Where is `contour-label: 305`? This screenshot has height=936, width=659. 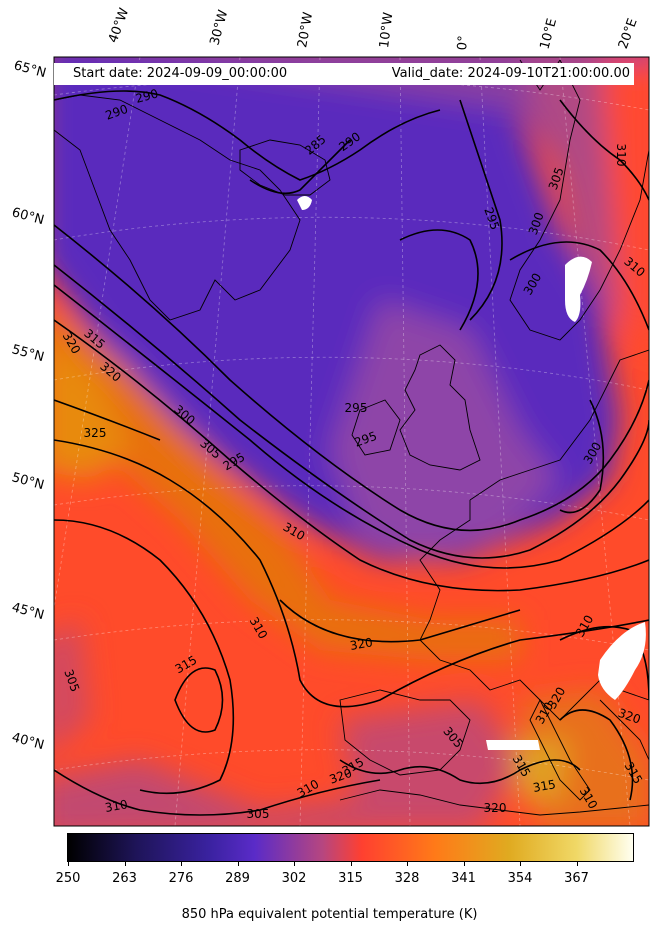 contour-label: 305 is located at coordinates (258, 814).